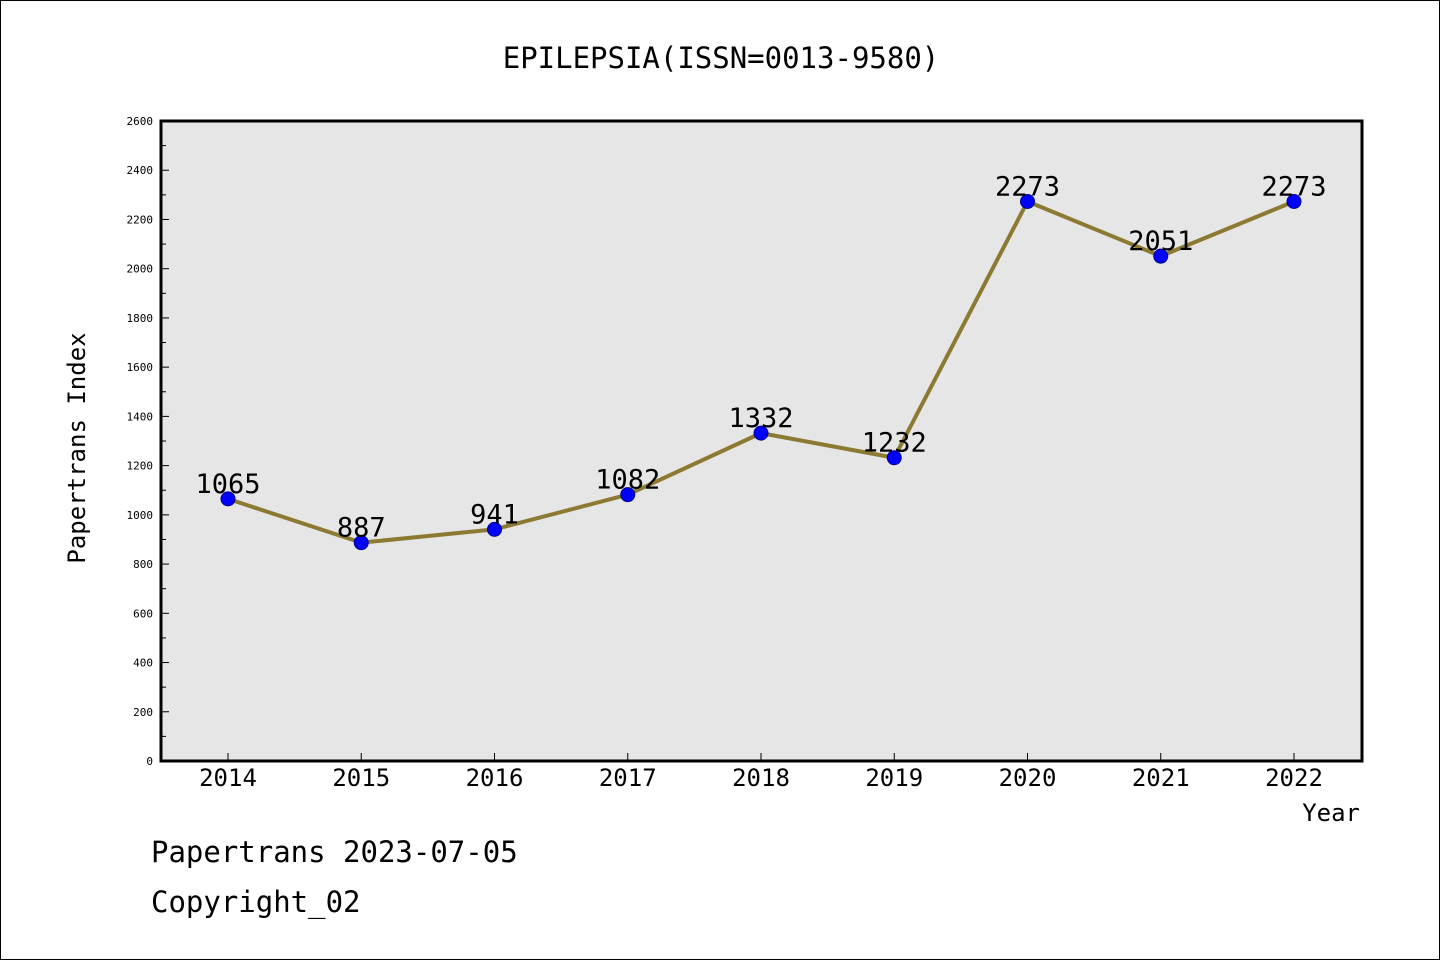 The height and width of the screenshot is (961, 1440). I want to click on data-label: 1332, so click(760, 418).